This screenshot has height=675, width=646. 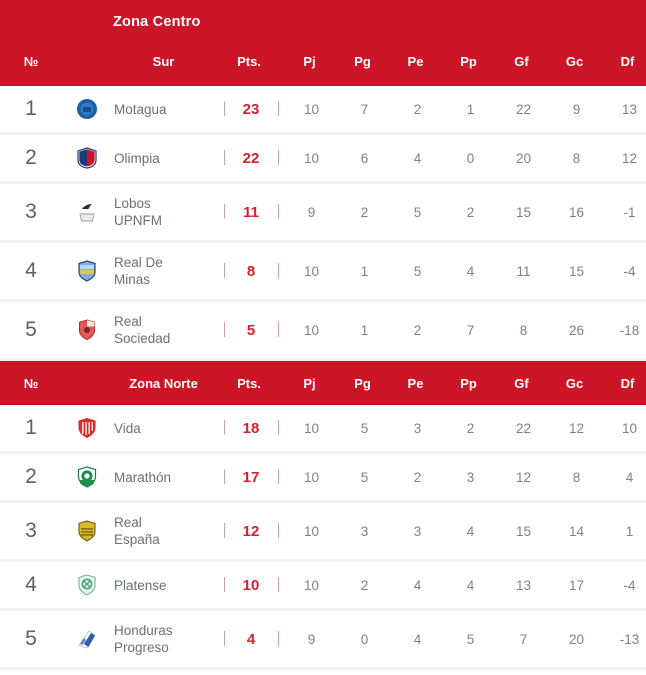 I want to click on row-points: 8, so click(x=251, y=271).